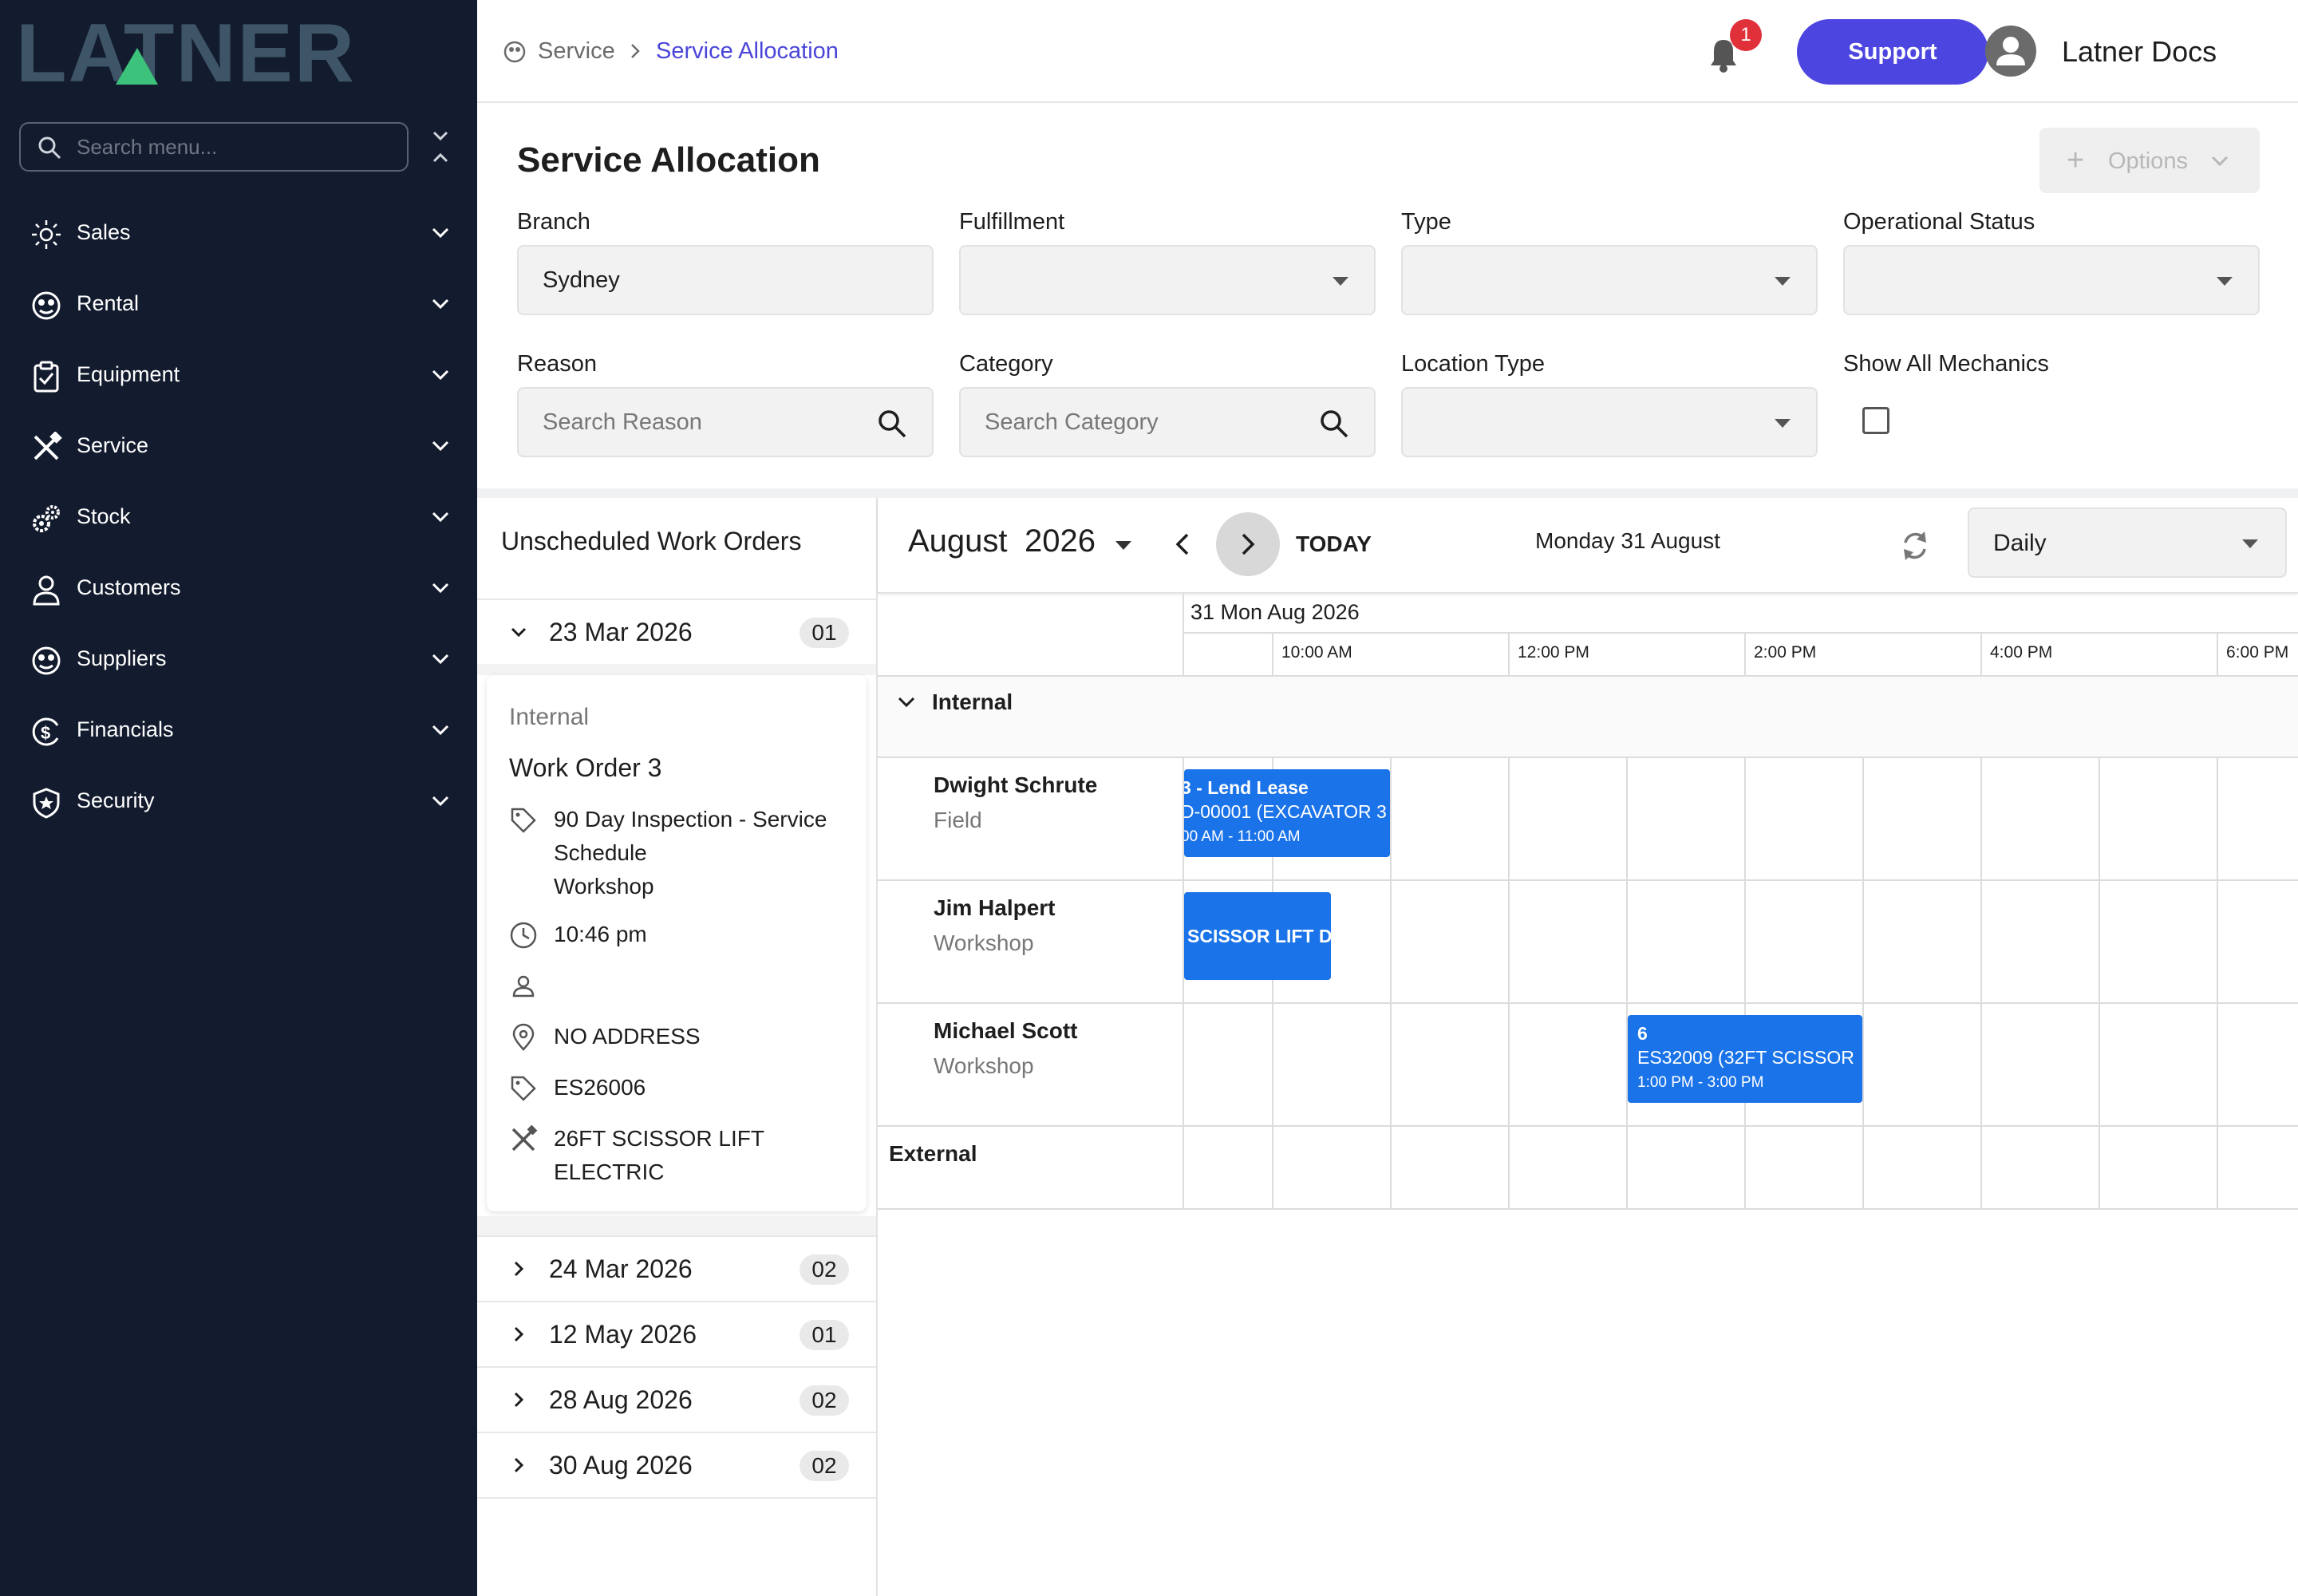  I want to click on work-order-time: 10:46 pm, so click(600, 934).